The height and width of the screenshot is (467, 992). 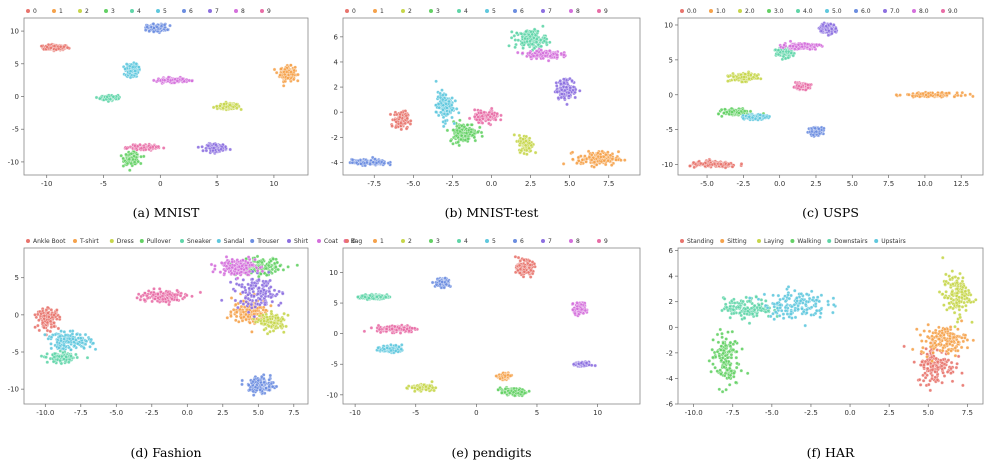 What do you see at coordinates (721, 11) in the screenshot?
I see `legend-label: 1.0` at bounding box center [721, 11].